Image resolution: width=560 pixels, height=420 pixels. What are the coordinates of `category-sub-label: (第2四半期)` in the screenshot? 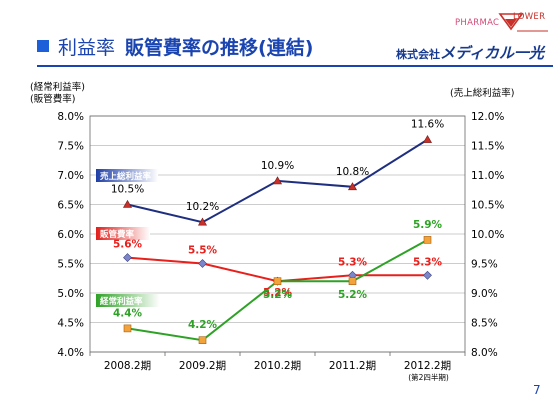 It's located at (428, 377).